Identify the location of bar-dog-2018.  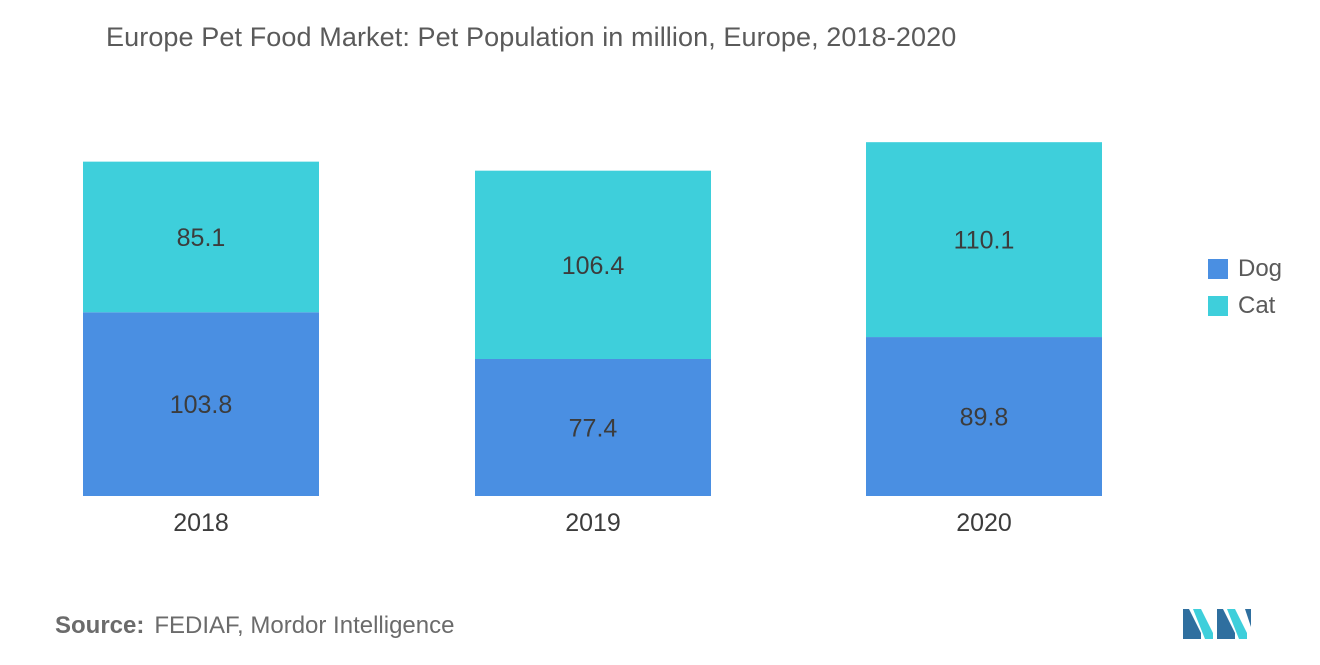
(201, 404).